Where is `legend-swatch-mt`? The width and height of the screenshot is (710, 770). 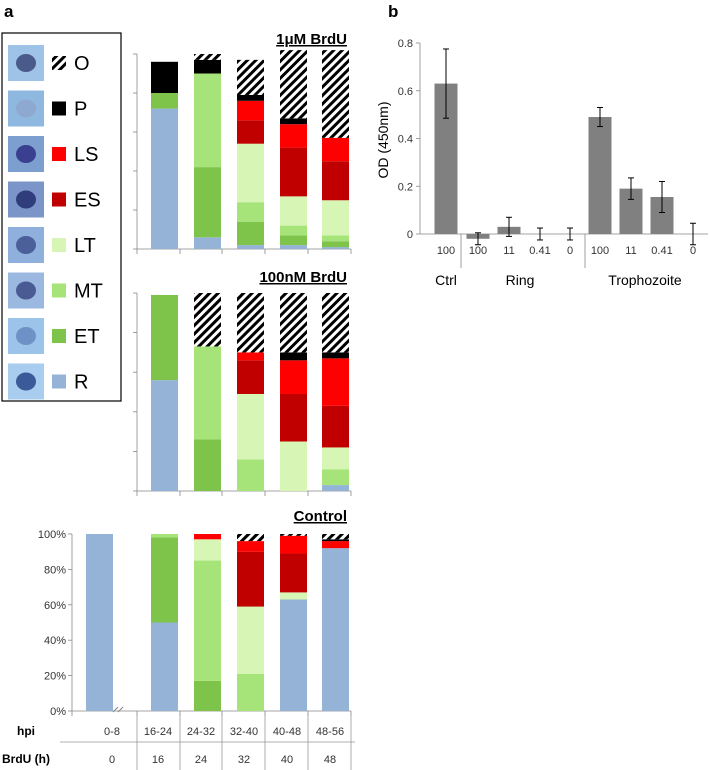 legend-swatch-mt is located at coordinates (59, 290).